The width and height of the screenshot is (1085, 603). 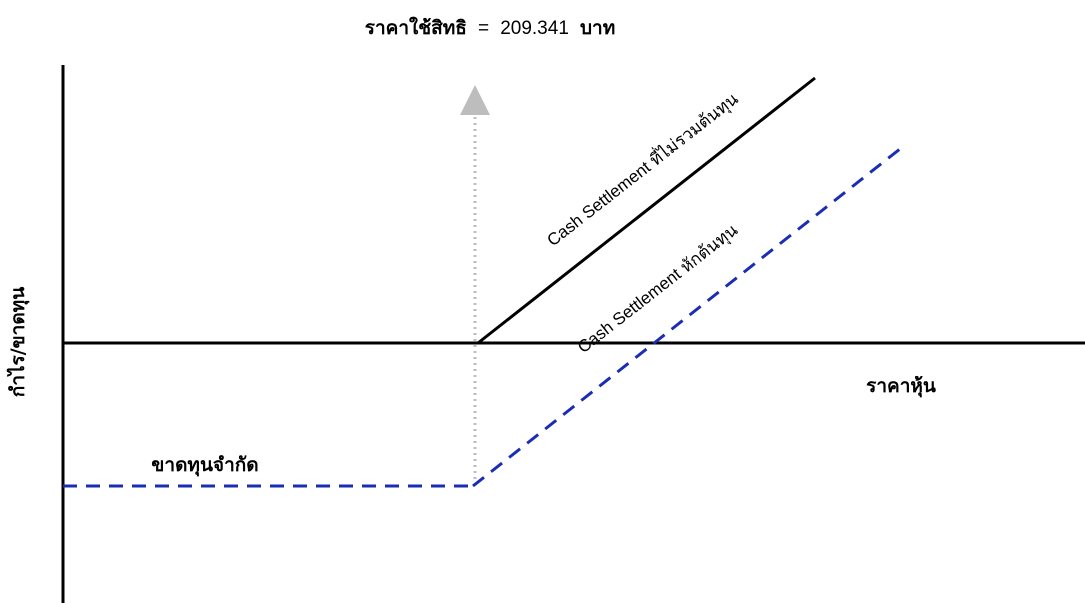 I want to click on limited-loss-label: ขาดทุนจำกัด, so click(x=204, y=465).